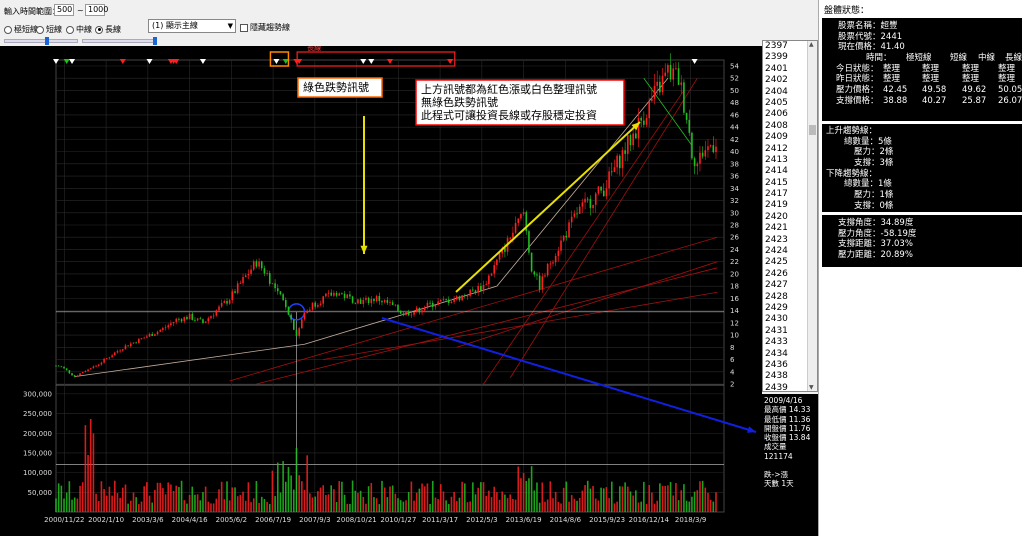 This screenshot has height=536, width=1024. Describe the element at coordinates (776, 205) in the screenshot. I see `stock-list-item: 2419` at that location.